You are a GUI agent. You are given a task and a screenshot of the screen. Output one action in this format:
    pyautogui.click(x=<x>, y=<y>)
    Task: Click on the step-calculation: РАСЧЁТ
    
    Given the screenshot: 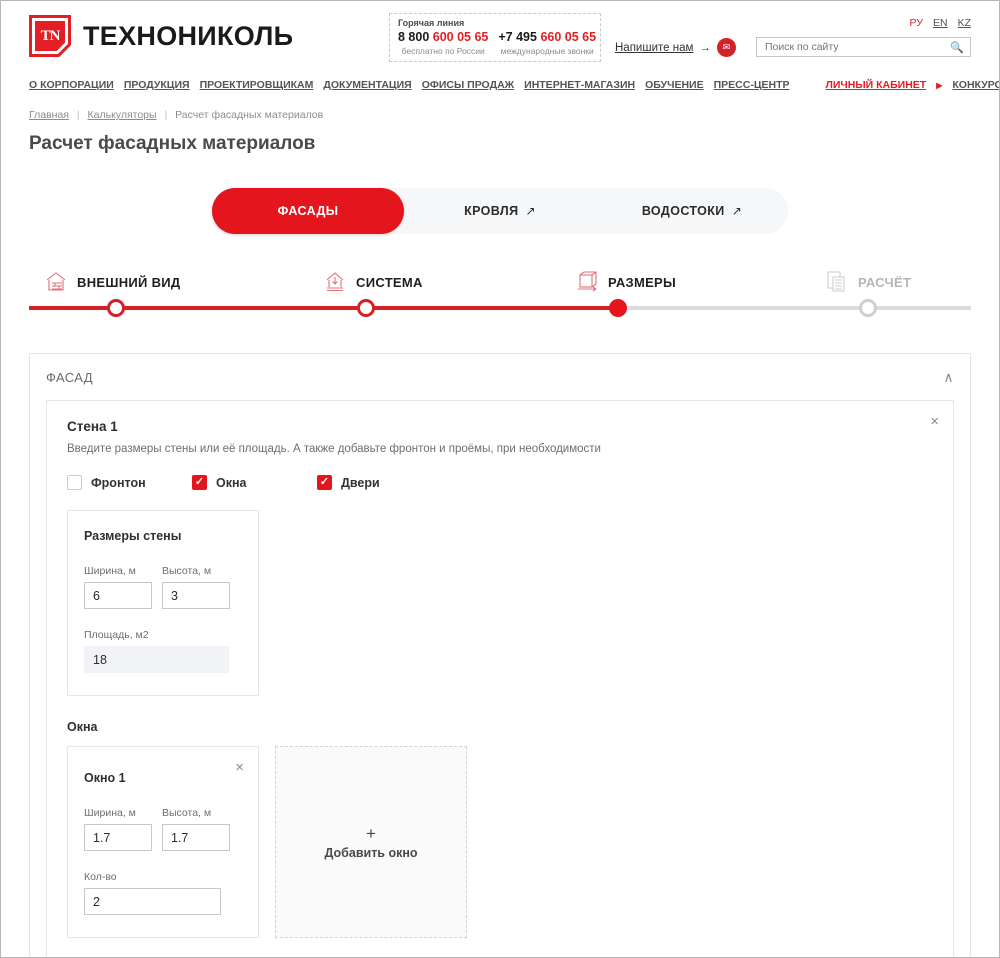 What is the action you would take?
    pyautogui.click(x=867, y=282)
    